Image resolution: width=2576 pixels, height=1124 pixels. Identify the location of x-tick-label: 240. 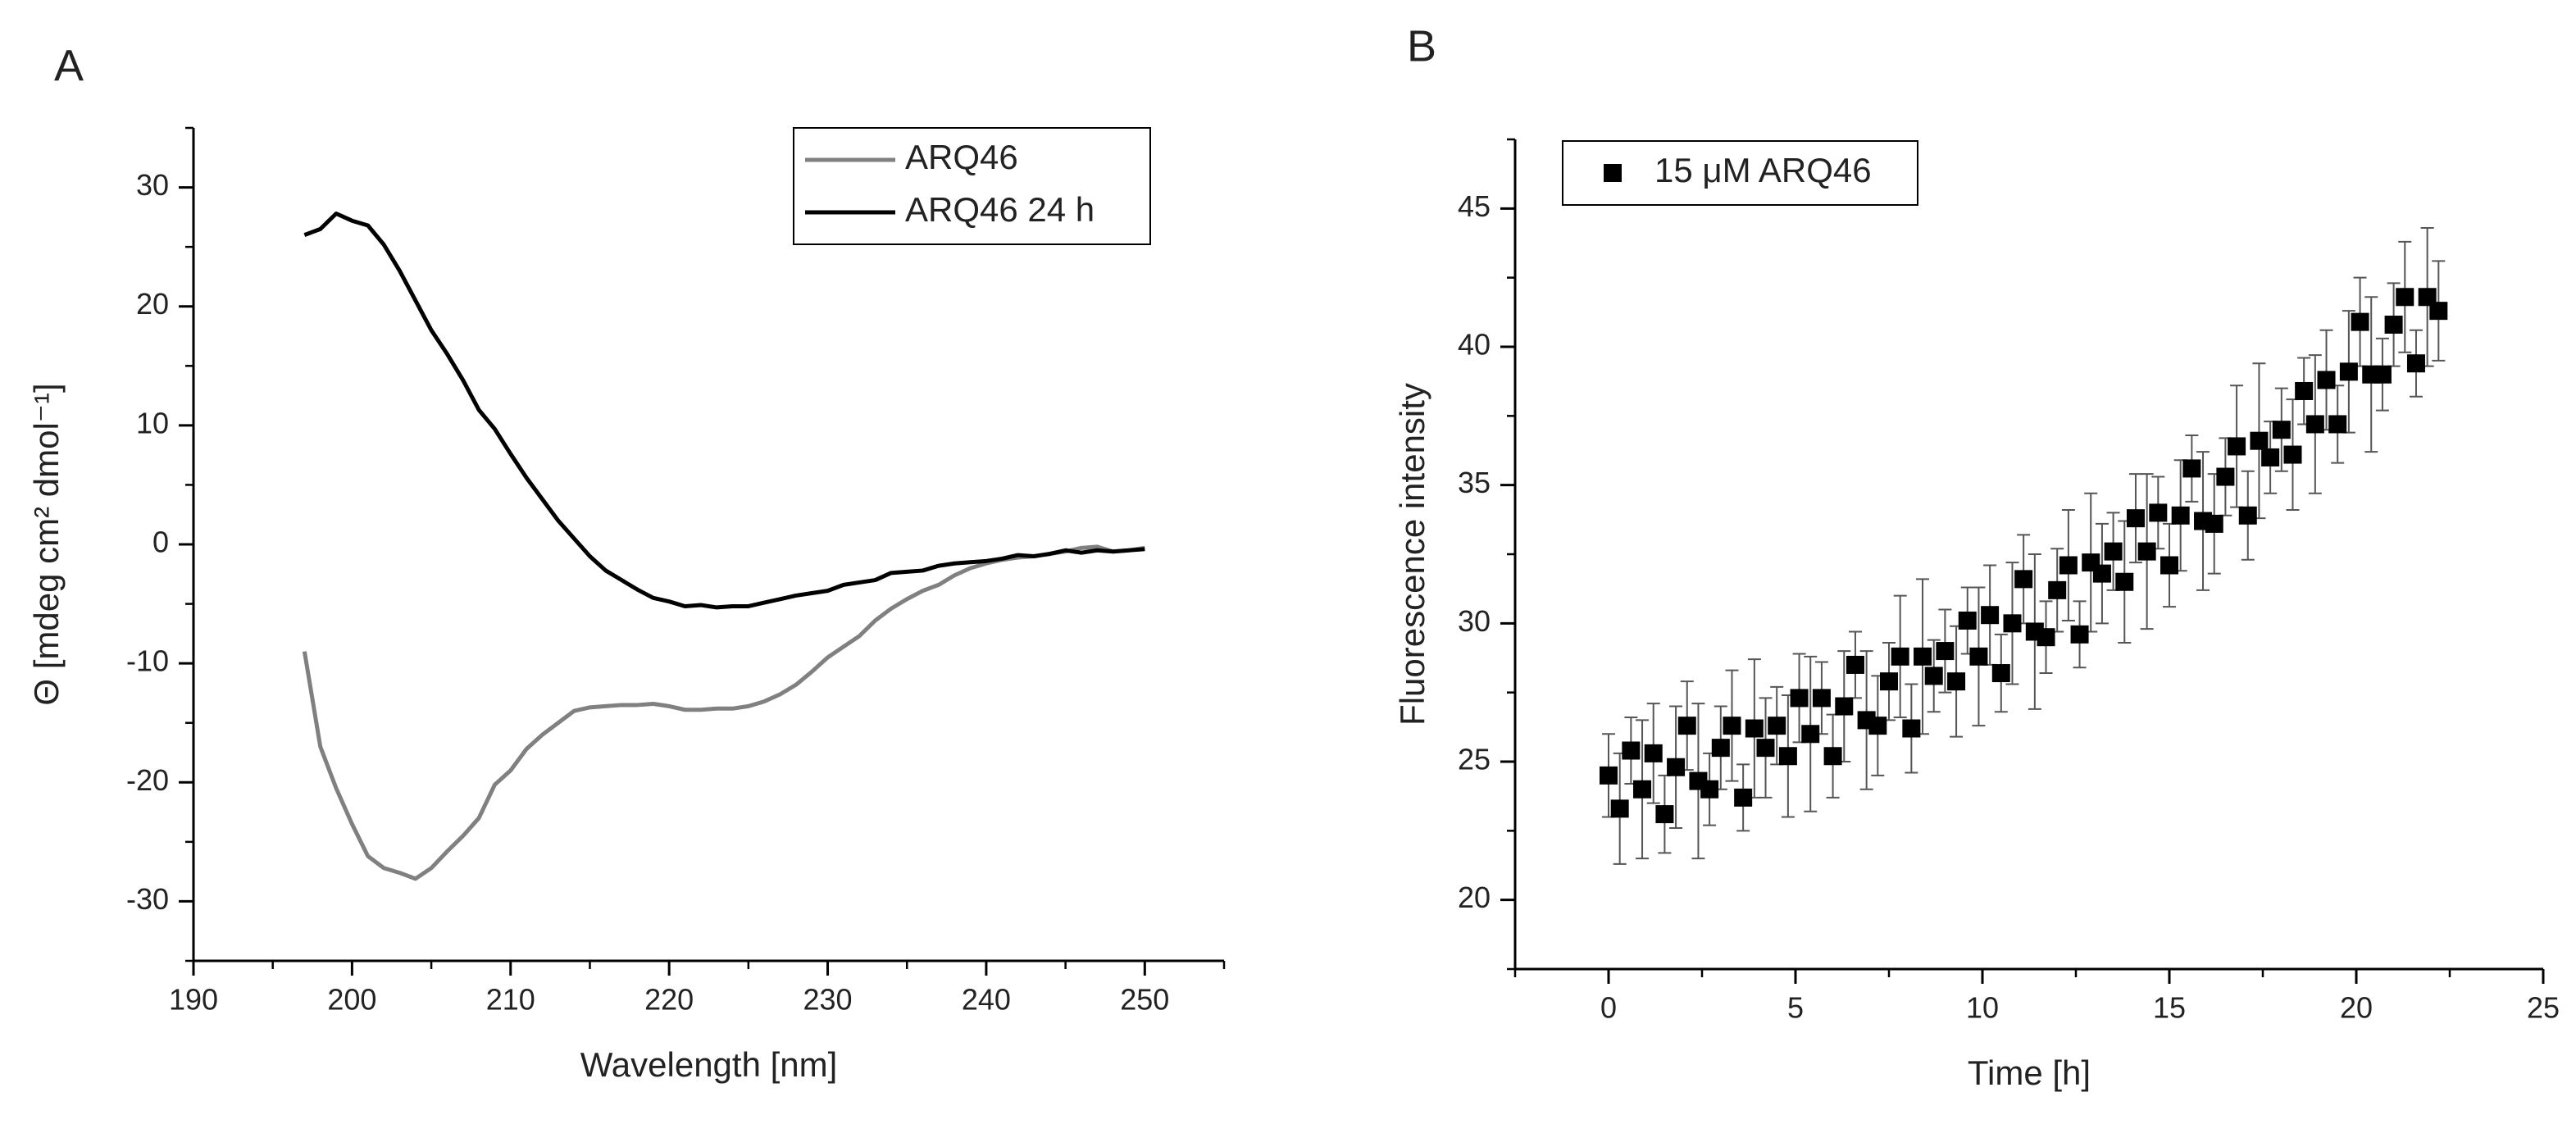
(986, 1000).